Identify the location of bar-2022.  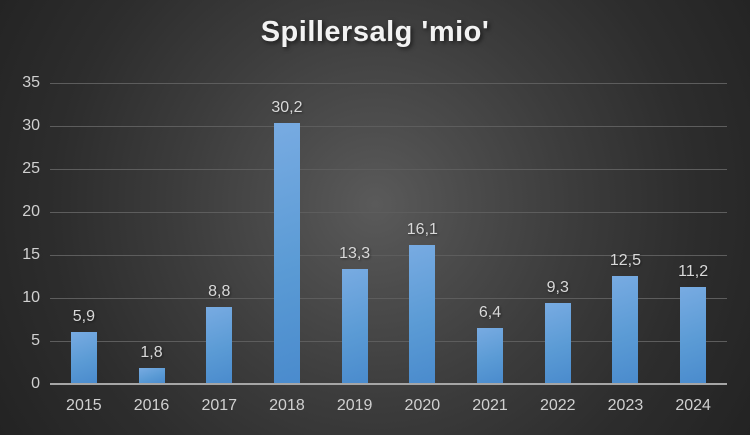
(557, 343).